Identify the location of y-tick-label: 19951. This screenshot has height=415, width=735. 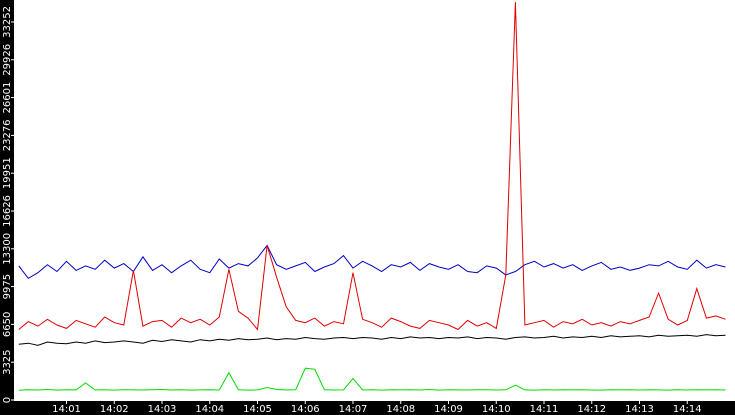
(7, 173).